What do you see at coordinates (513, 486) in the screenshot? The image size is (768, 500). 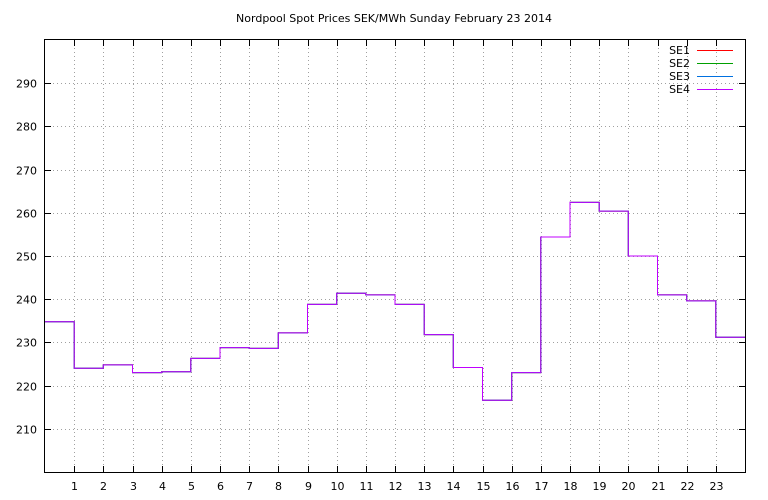 I see `x-tick-label: 16` at bounding box center [513, 486].